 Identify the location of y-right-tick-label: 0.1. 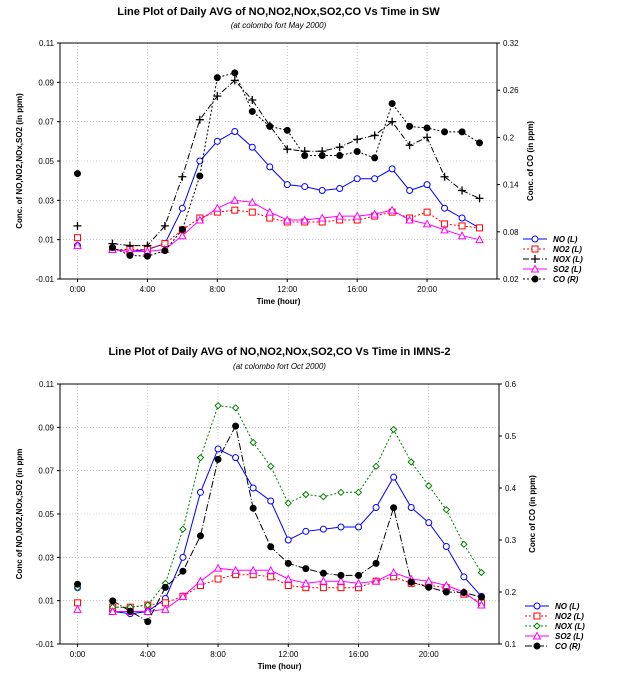
(511, 644).